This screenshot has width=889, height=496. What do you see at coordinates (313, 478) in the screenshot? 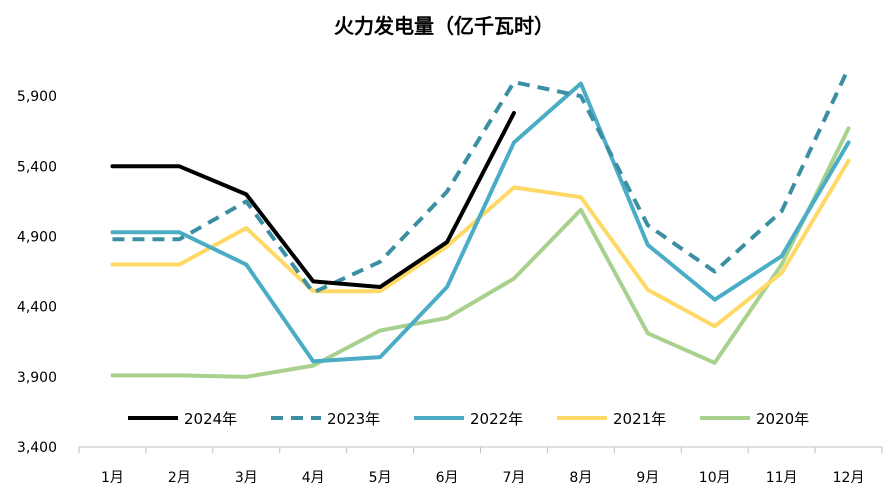
I see `x-tick-label: 4月` at bounding box center [313, 478].